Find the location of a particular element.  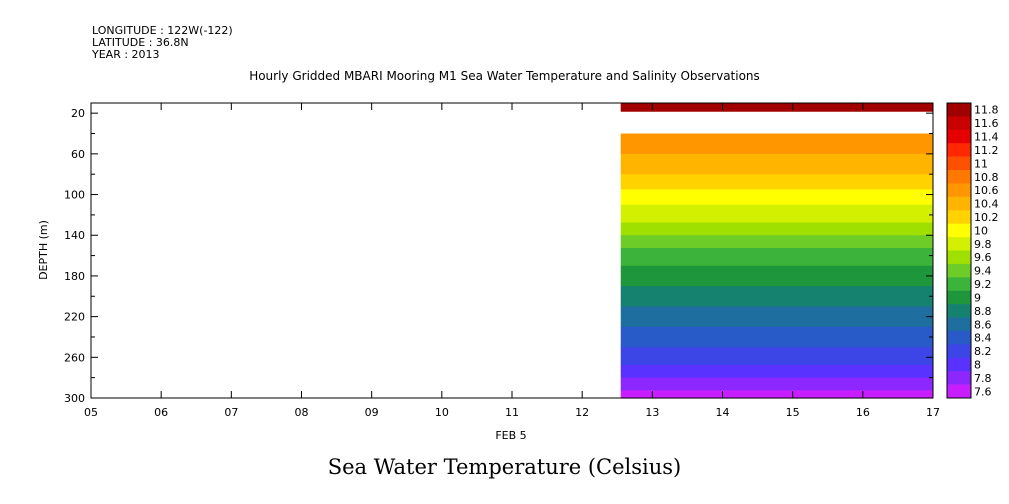

colorbar-tick-label: 9.2 is located at coordinates (983, 284).